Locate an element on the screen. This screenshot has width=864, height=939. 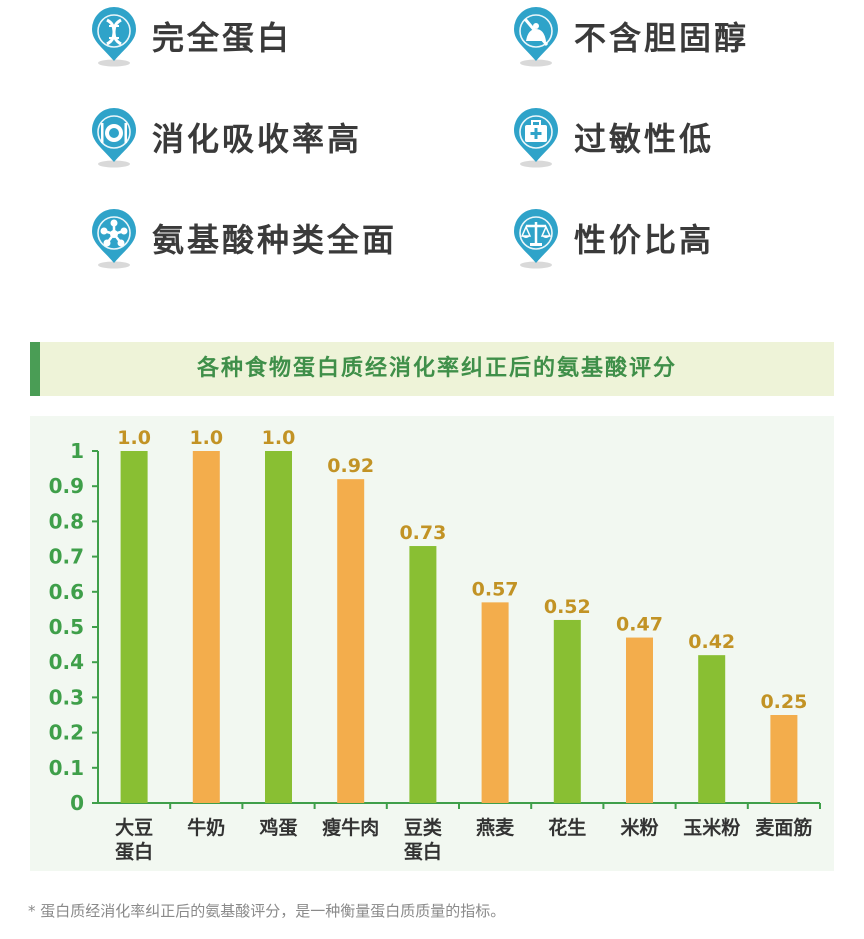
no-cholesterol-icon is located at coordinates (536, 36).